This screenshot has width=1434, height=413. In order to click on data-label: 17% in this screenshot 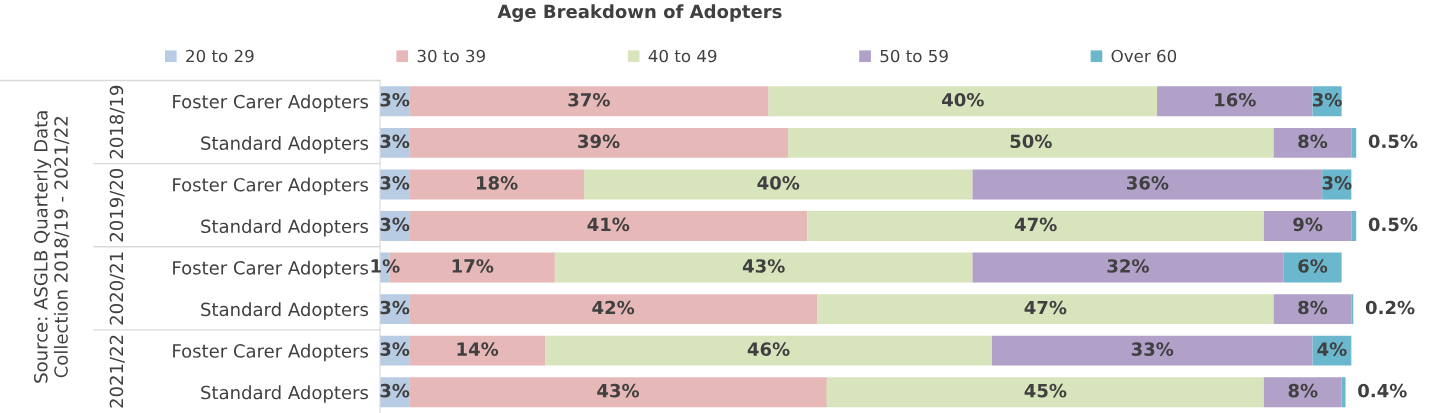, I will do `click(473, 266)`.